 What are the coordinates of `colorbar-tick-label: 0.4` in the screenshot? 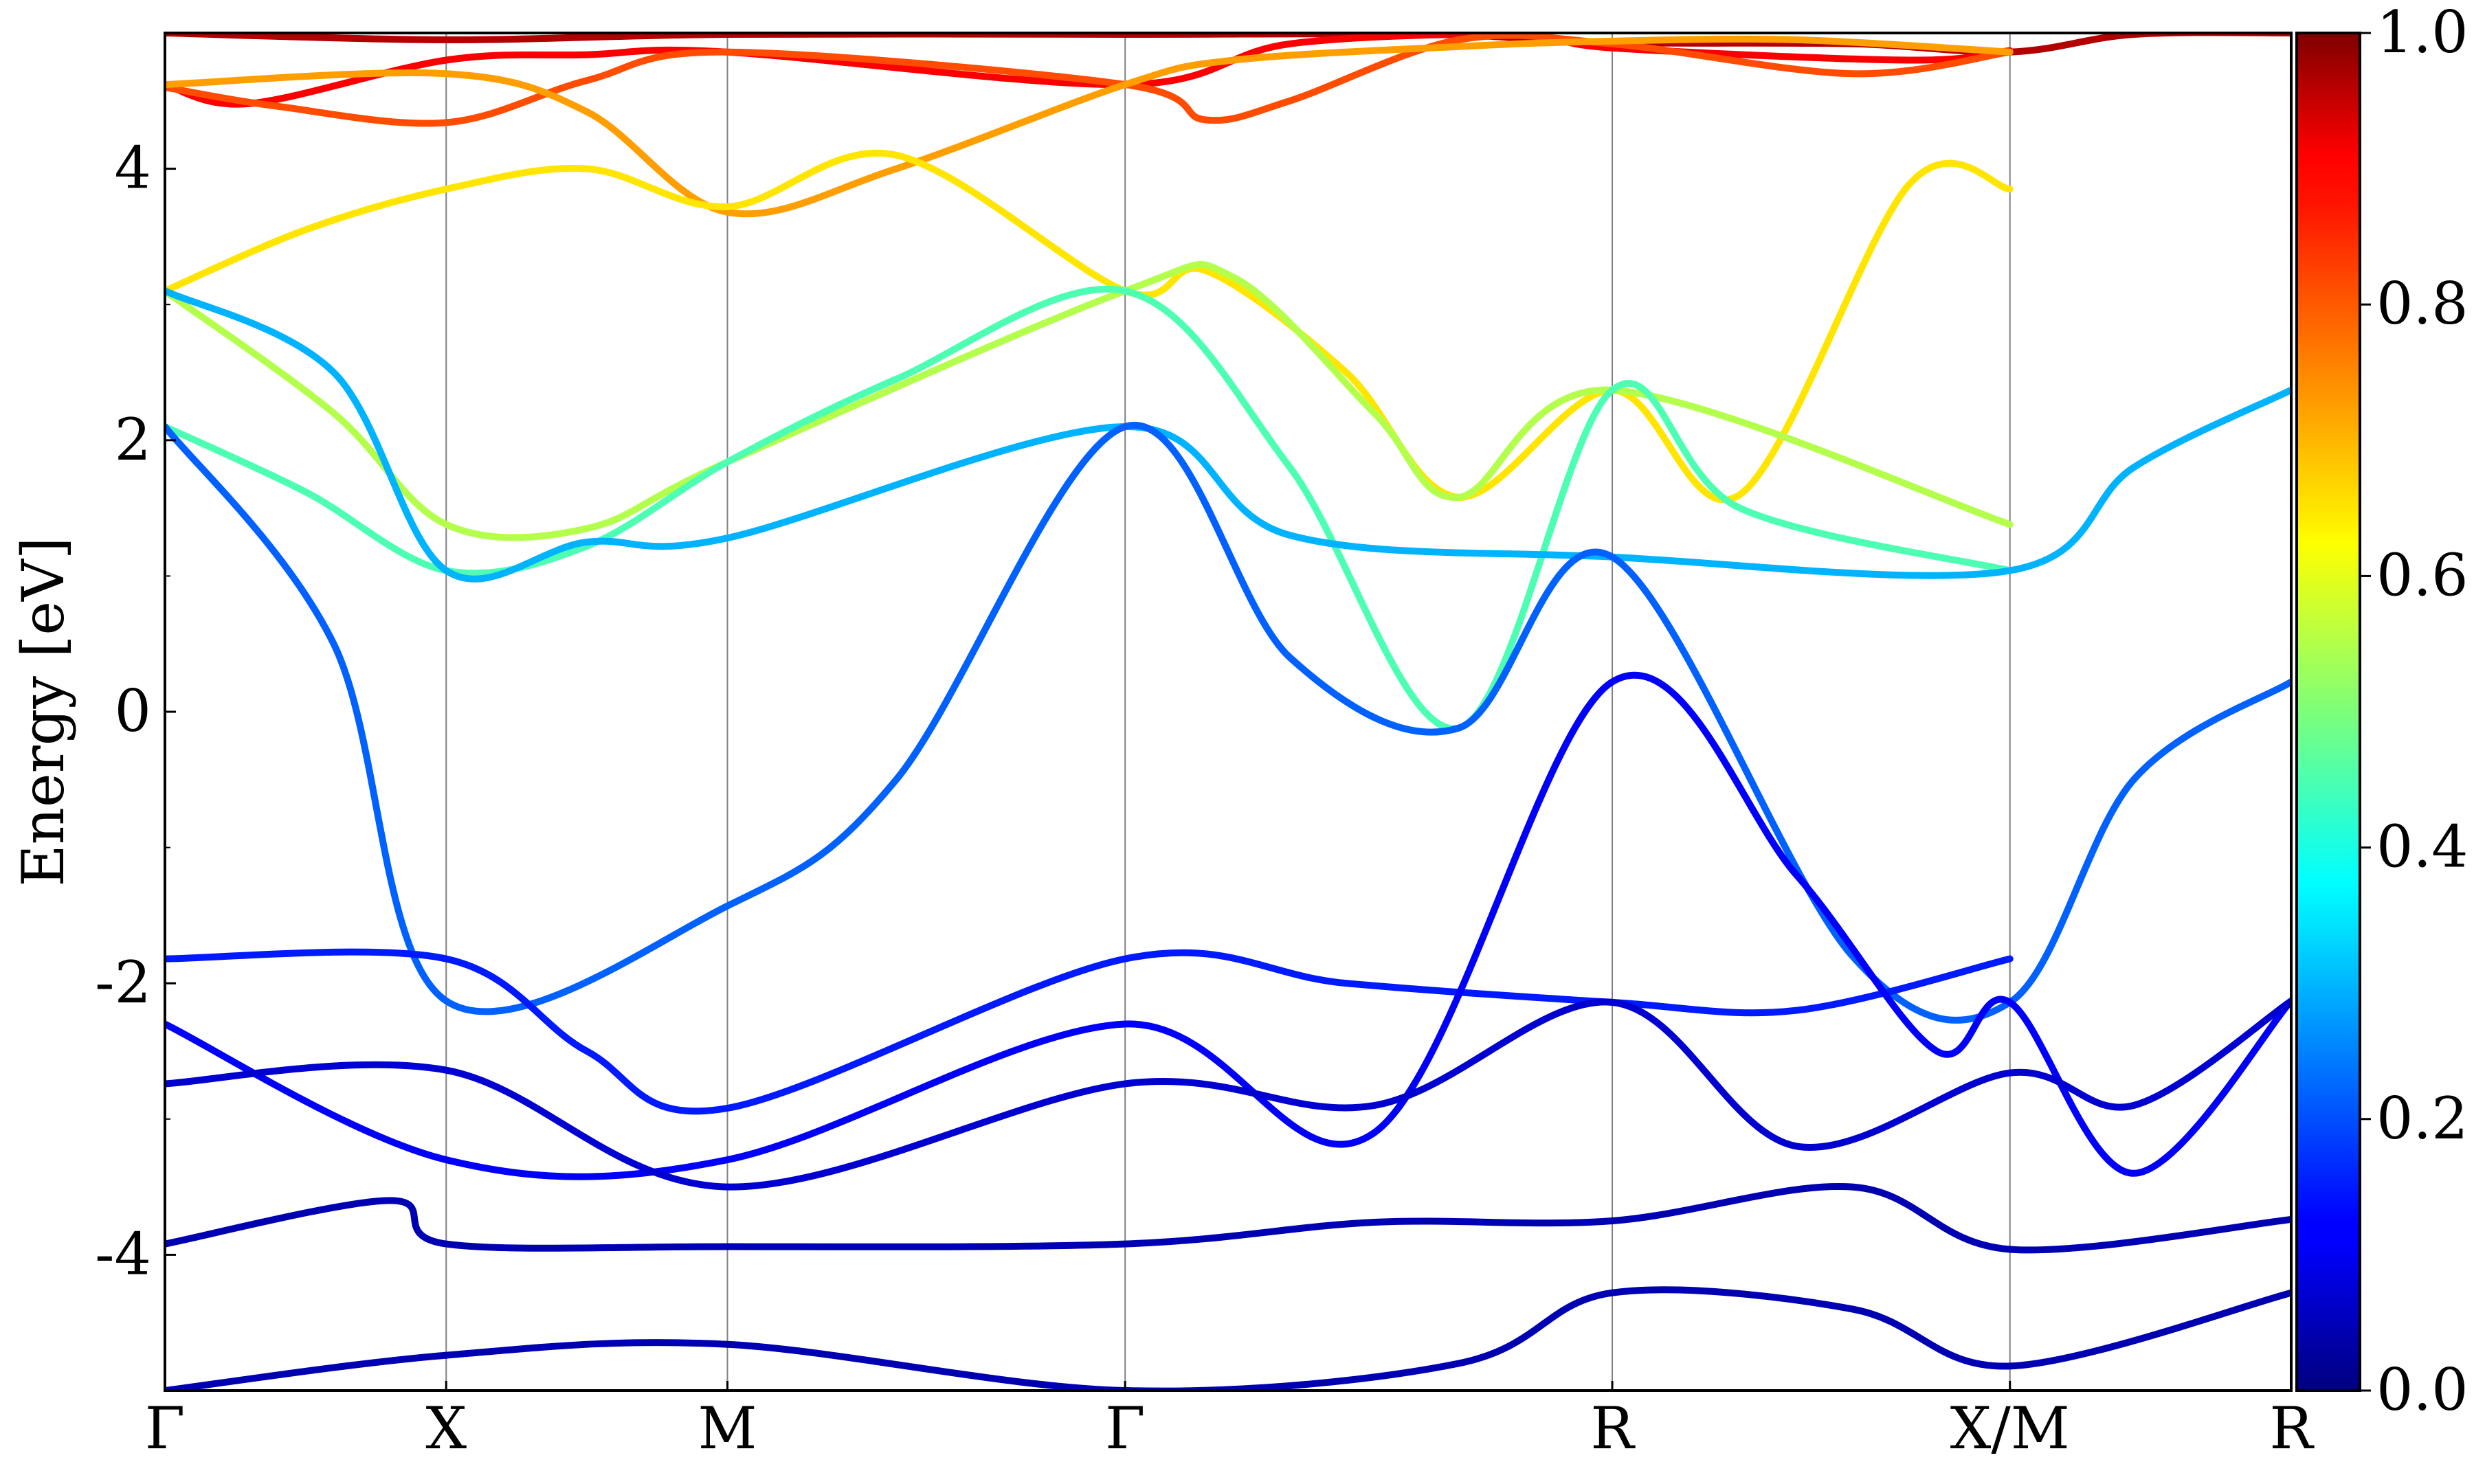 It's located at (2422, 847).